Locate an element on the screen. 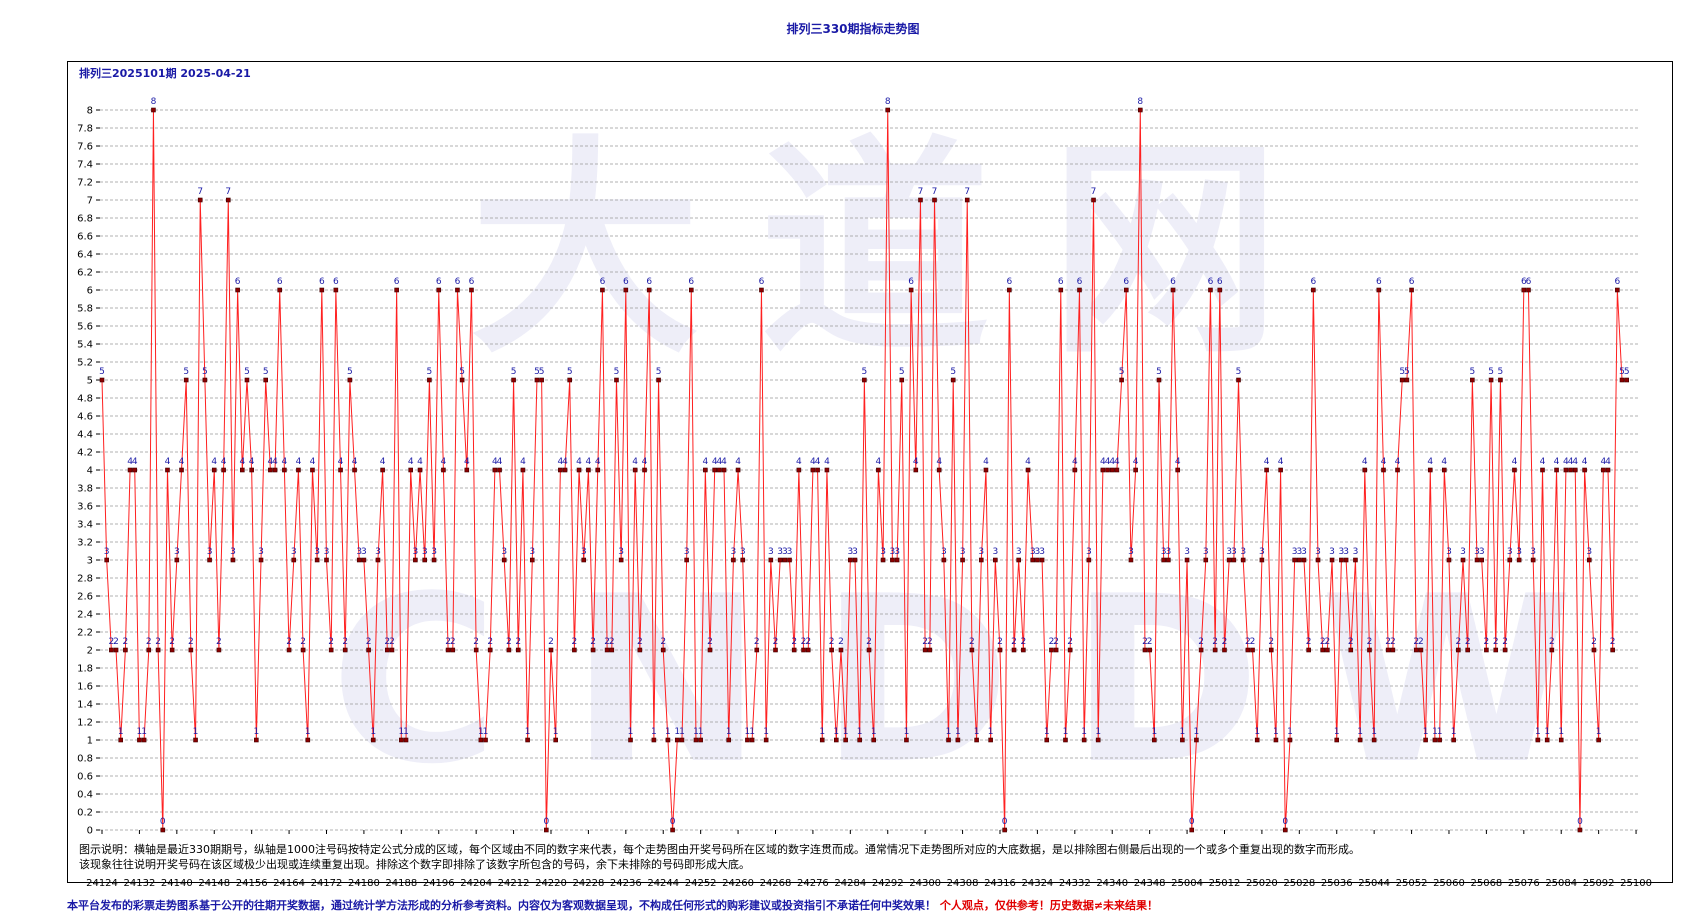 This screenshot has width=1706, height=913. data-label-45: 4 is located at coordinates (313, 462).